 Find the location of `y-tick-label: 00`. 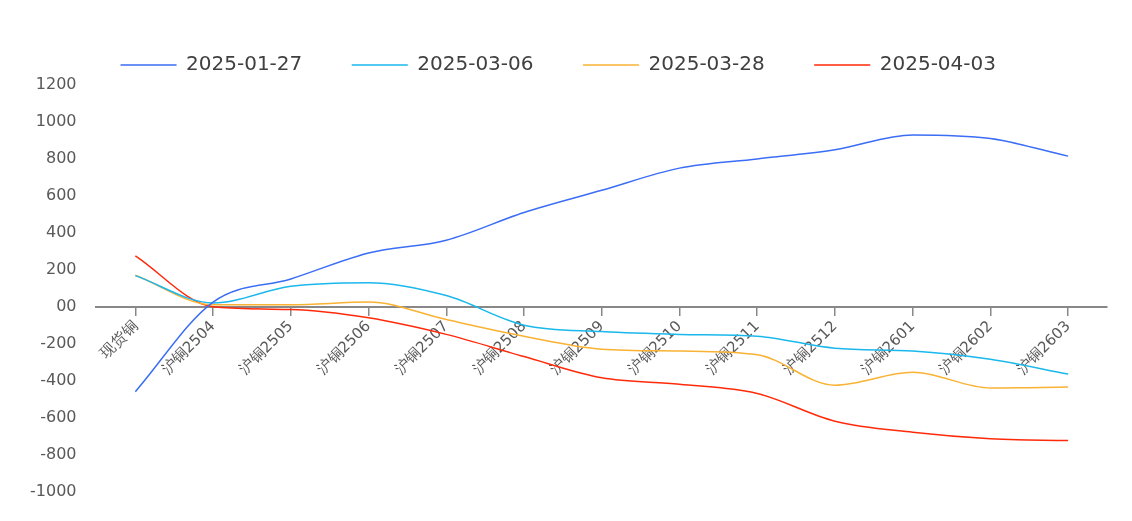

y-tick-label: 00 is located at coordinates (66, 305).